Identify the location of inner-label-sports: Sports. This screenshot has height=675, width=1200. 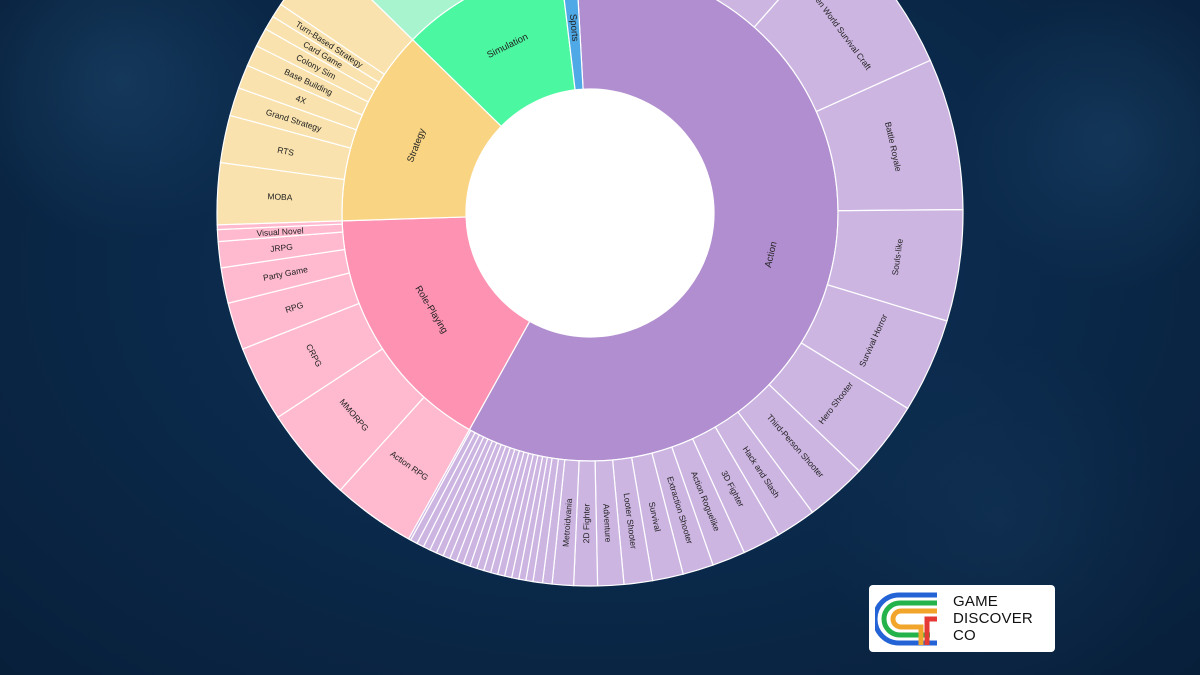
(573, 28).